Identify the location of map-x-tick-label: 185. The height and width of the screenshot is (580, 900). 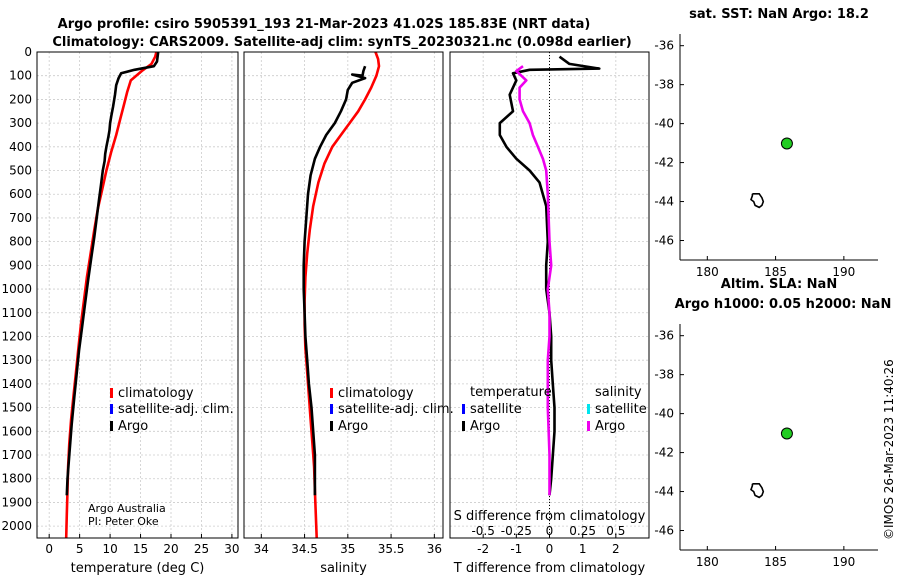
(775, 562).